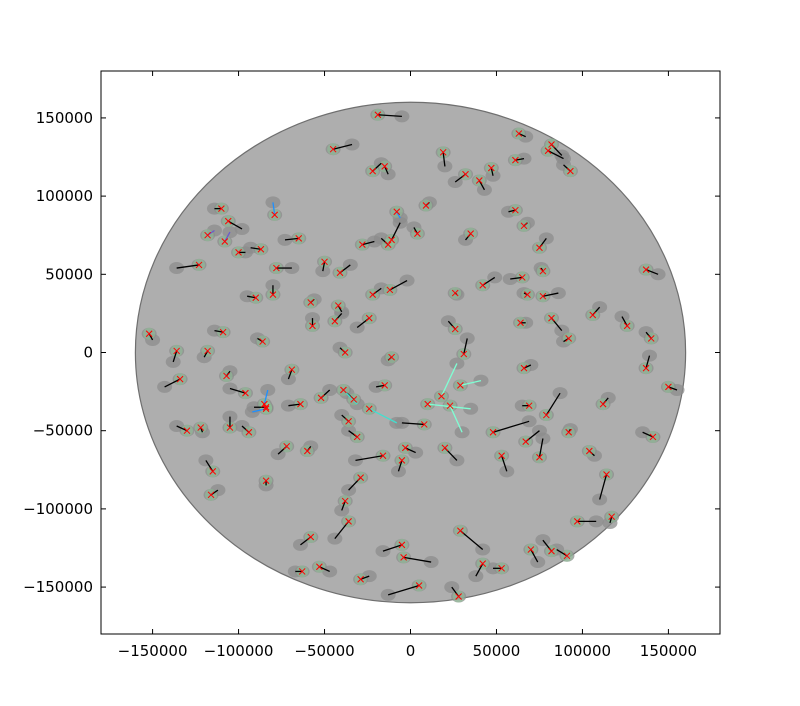  Describe the element at coordinates (58, 587) in the screenshot. I see `y-tick-label: −150000` at that location.